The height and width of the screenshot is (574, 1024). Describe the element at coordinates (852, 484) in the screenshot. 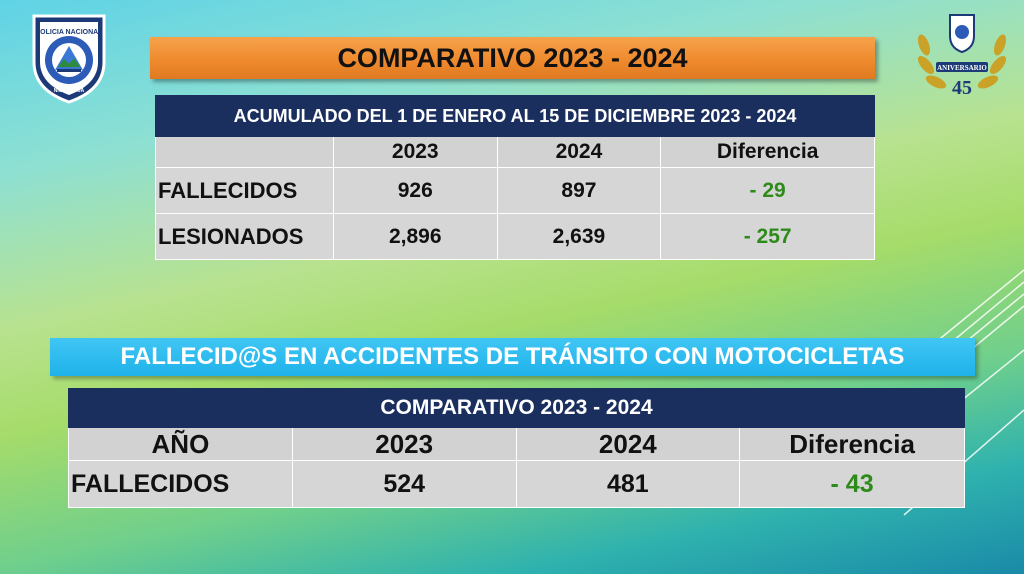

I see `cell-diferencia: - 43` at that location.